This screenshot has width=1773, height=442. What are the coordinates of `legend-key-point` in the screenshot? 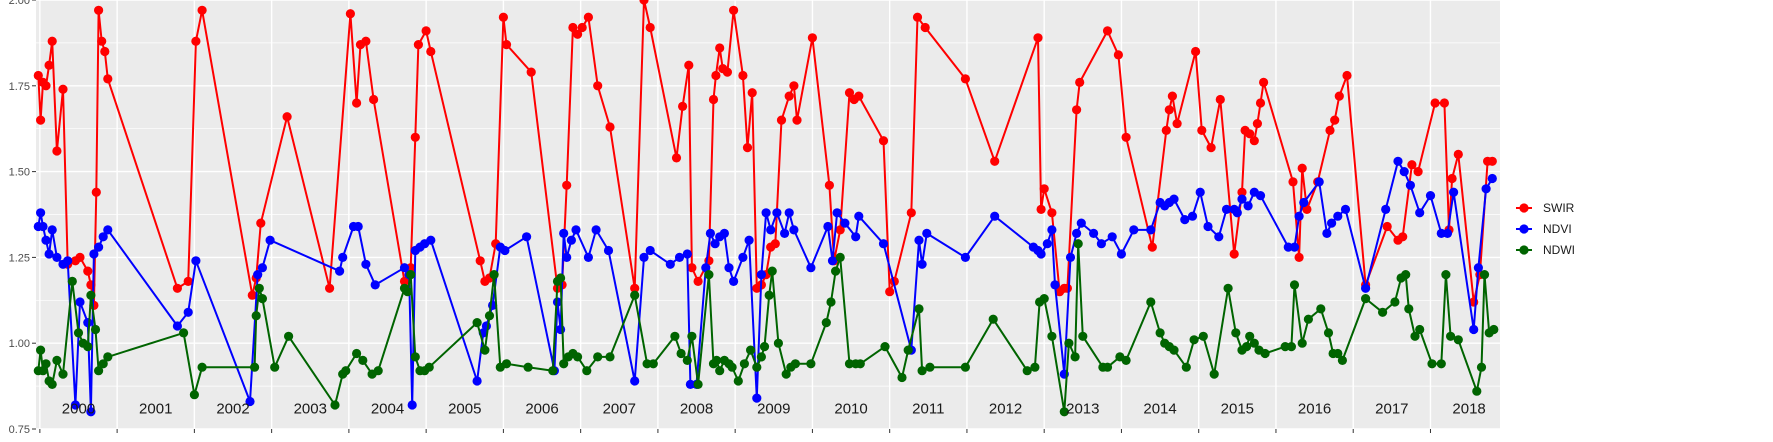 It's located at (1524, 229).